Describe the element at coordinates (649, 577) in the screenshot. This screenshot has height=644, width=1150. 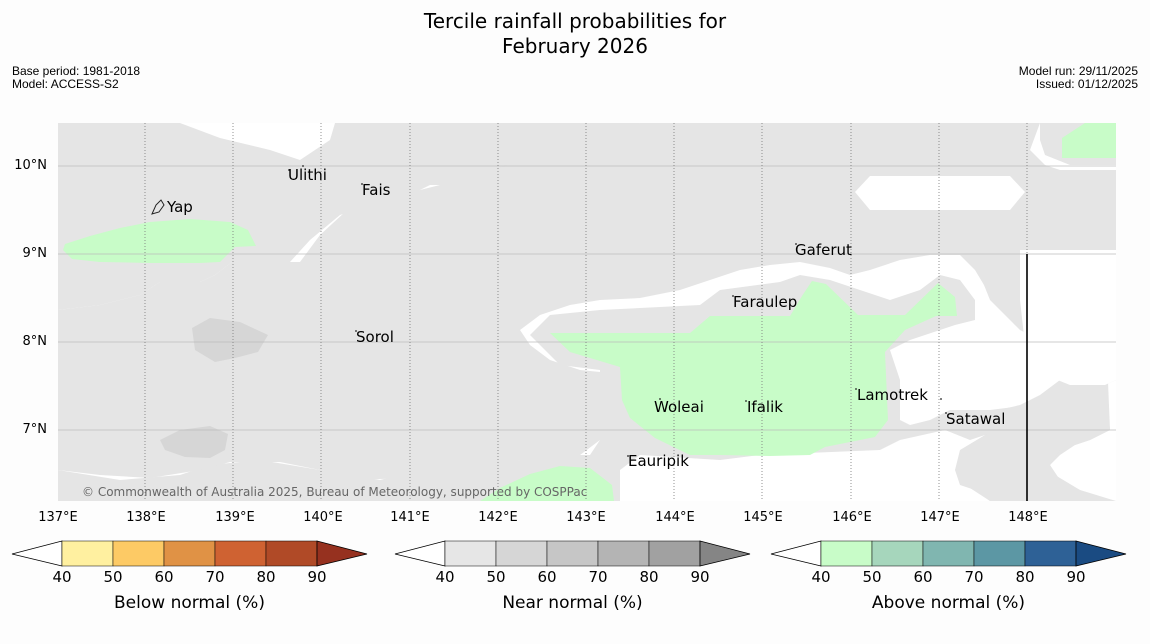
I see `cb-near-tick: 80` at that location.